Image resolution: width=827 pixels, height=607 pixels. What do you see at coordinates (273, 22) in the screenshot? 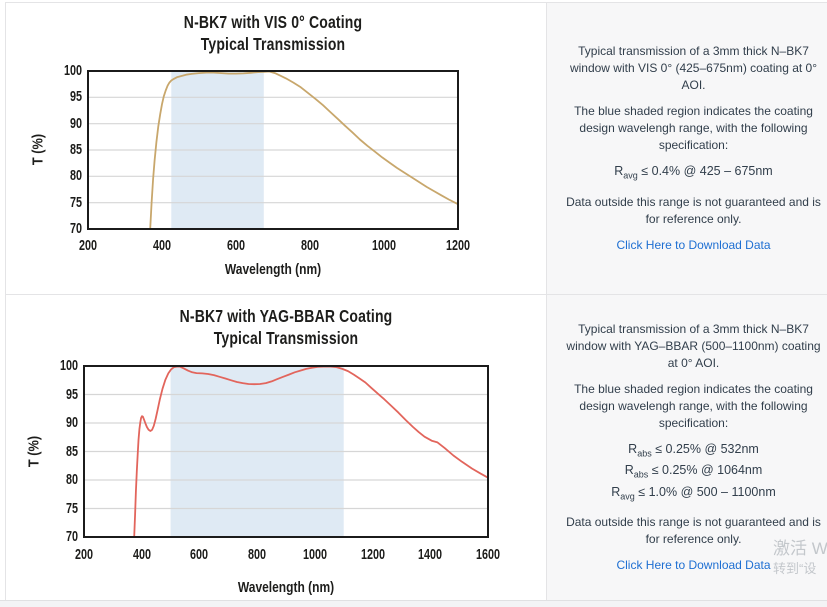
I see `chart-title-line1: N-BK7 with VIS 0° Coating` at bounding box center [273, 22].